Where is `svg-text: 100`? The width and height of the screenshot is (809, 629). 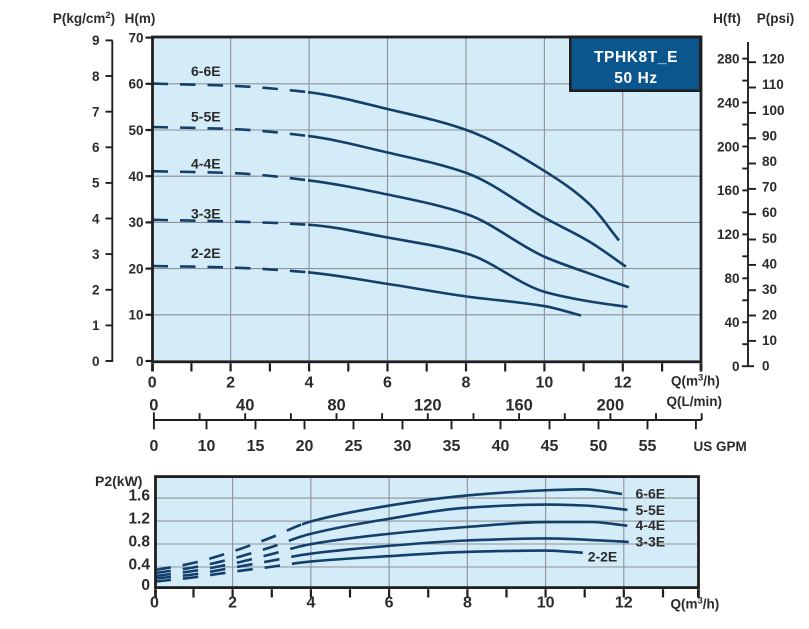 svg-text: 100 is located at coordinates (773, 110).